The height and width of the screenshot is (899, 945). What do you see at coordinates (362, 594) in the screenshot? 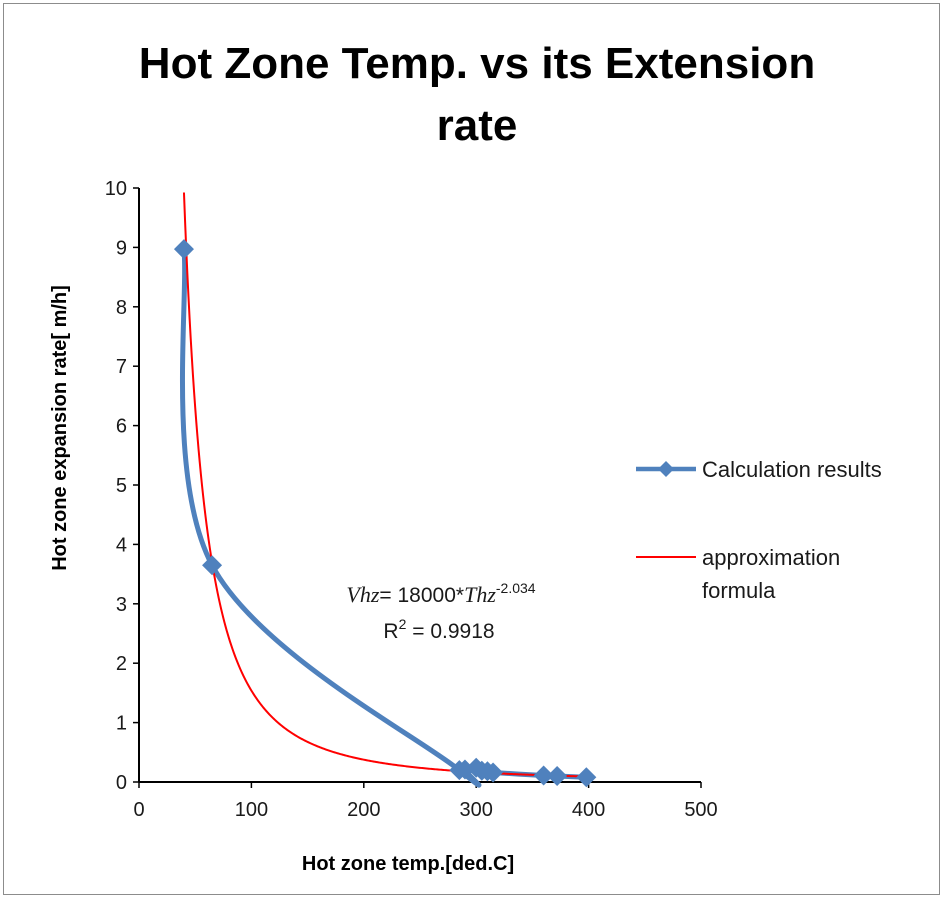
I see `equation-variable-vhz: Vhz` at bounding box center [362, 594].